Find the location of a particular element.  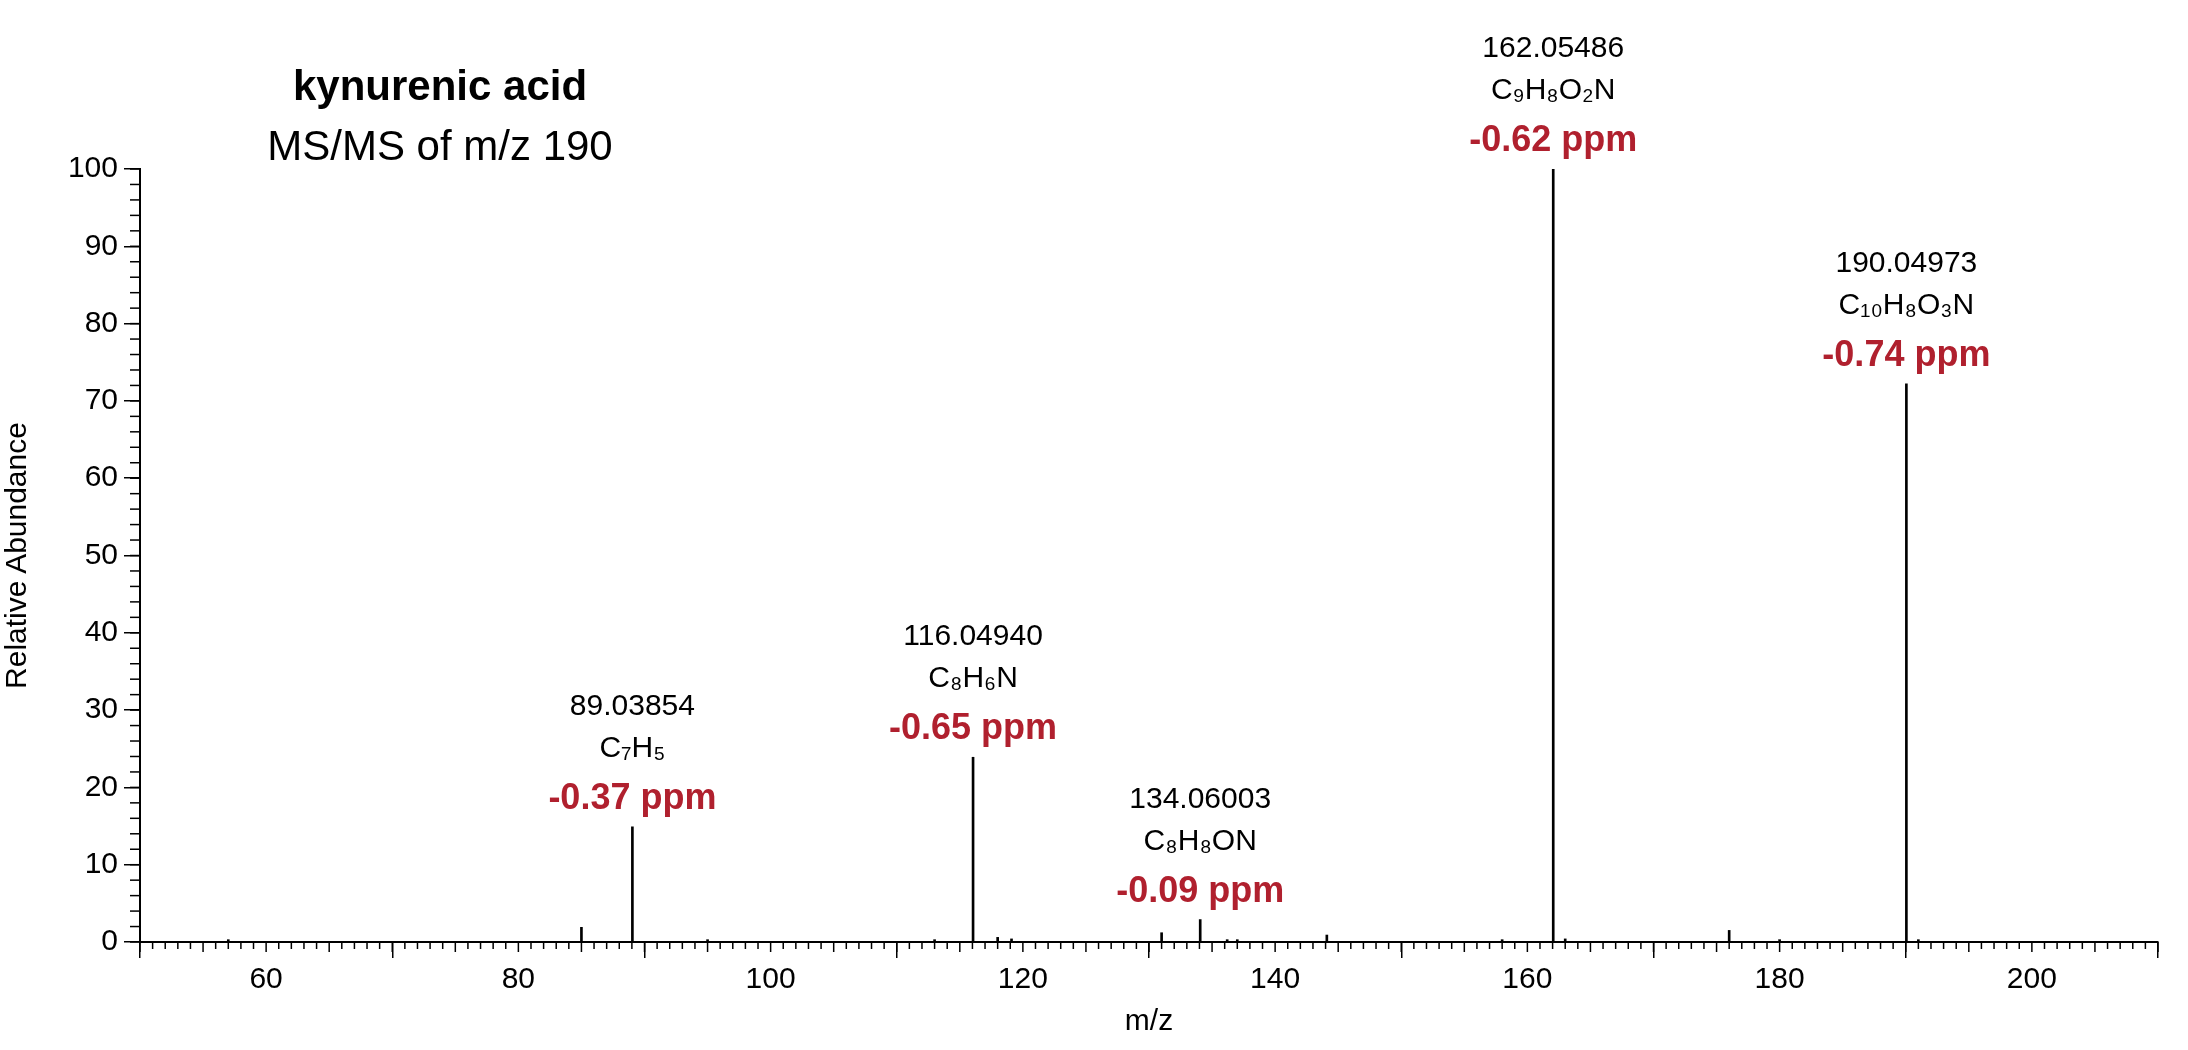

x-tick-label: 160 is located at coordinates (1527, 978).